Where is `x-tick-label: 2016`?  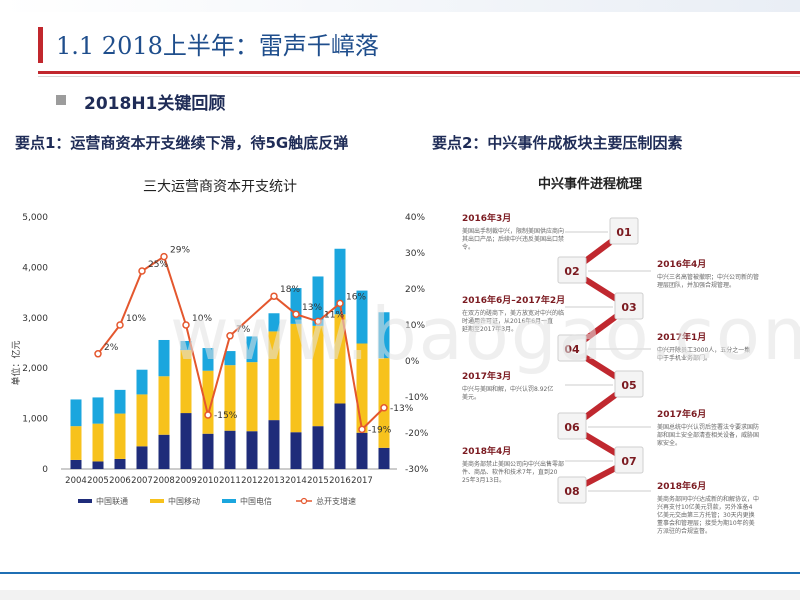
x-tick-label: 2016 is located at coordinates (340, 481).